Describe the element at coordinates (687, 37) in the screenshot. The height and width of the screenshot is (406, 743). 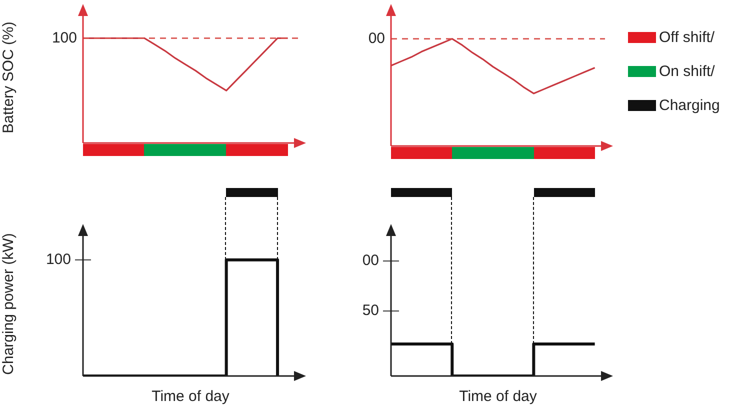
I see `text: Off shift/` at that location.